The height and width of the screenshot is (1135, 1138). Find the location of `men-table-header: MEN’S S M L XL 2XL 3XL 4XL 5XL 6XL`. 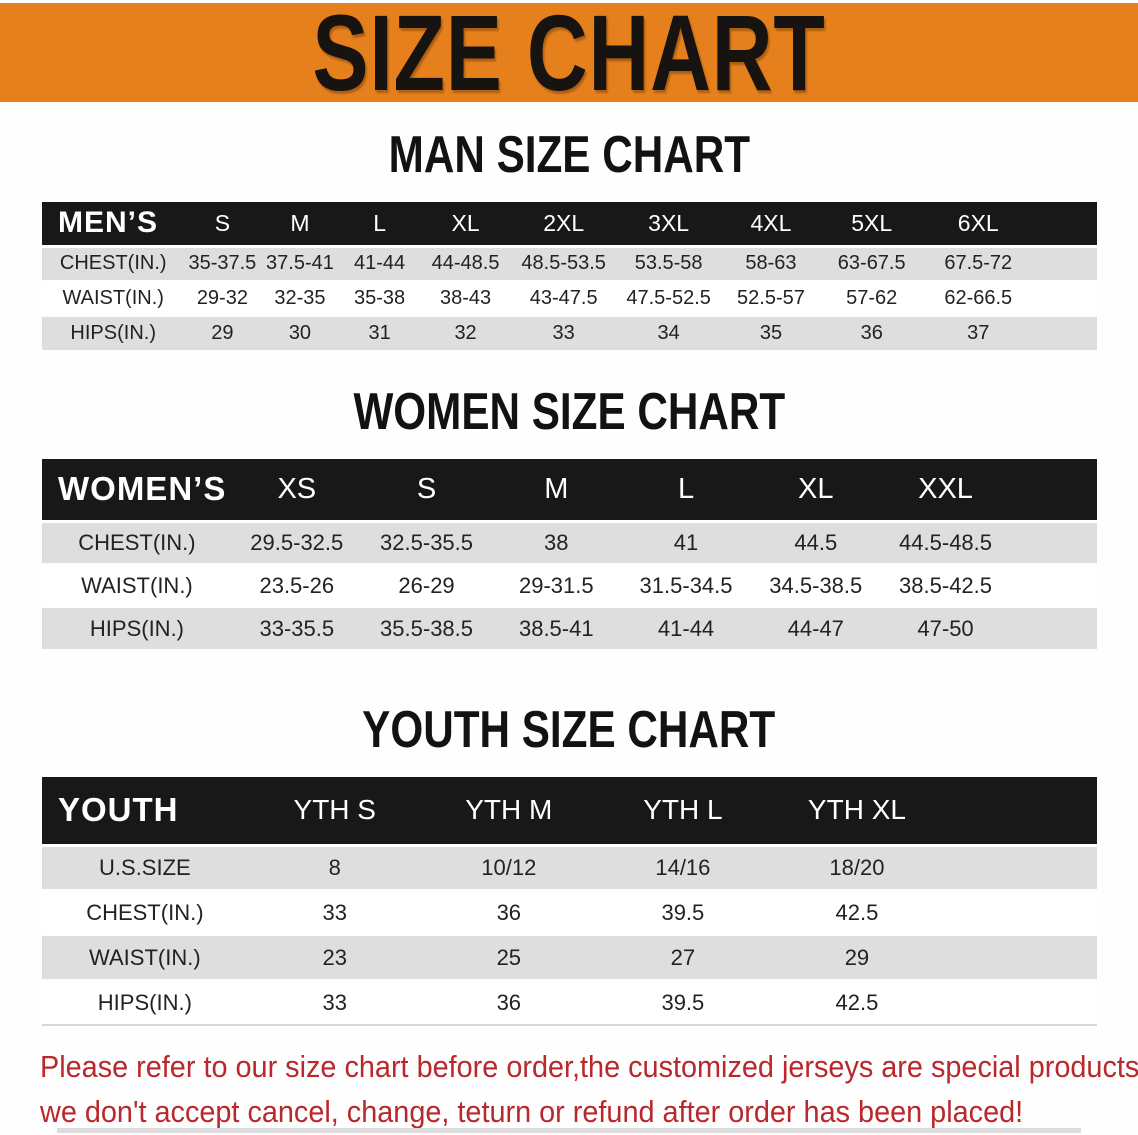

men-table-header: MEN’S S M L XL 2XL 3XL 4XL 5XL 6XL is located at coordinates (569, 225).